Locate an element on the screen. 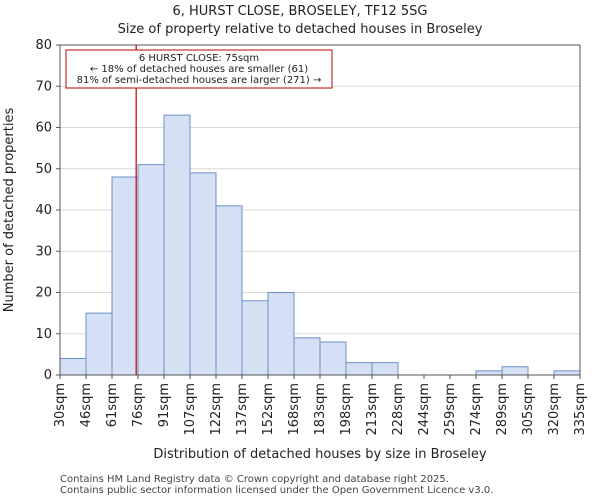 The height and width of the screenshot is (500, 600). x-tick-label: 30sqm is located at coordinates (60, 405).